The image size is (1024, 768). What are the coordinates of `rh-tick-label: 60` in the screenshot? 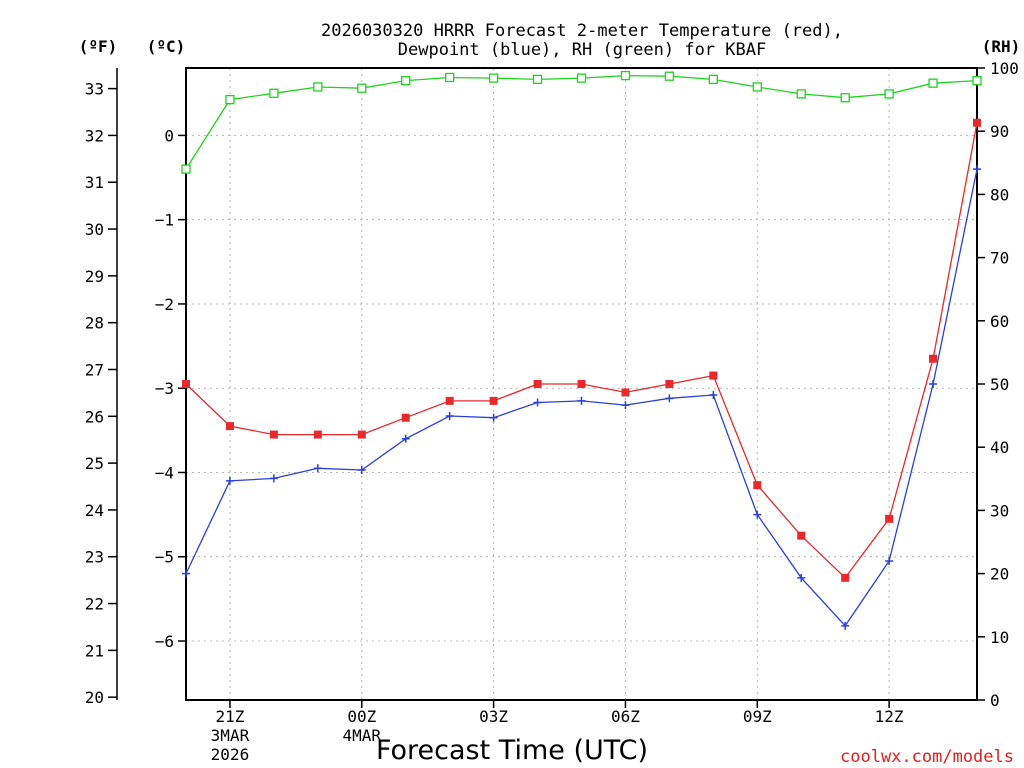 It's located at (999, 321).